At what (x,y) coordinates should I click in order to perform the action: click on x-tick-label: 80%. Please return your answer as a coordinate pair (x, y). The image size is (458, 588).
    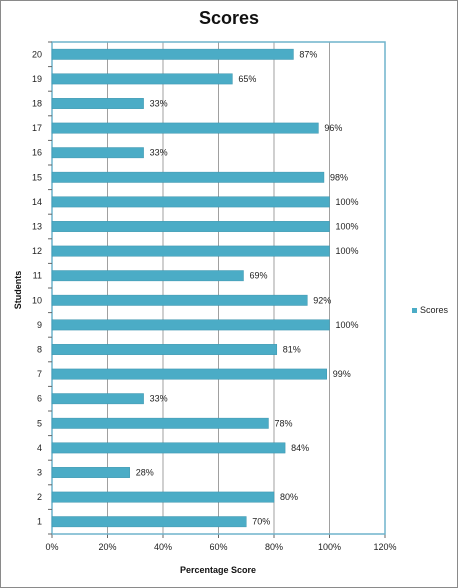
    Looking at the image, I should click on (274, 547).